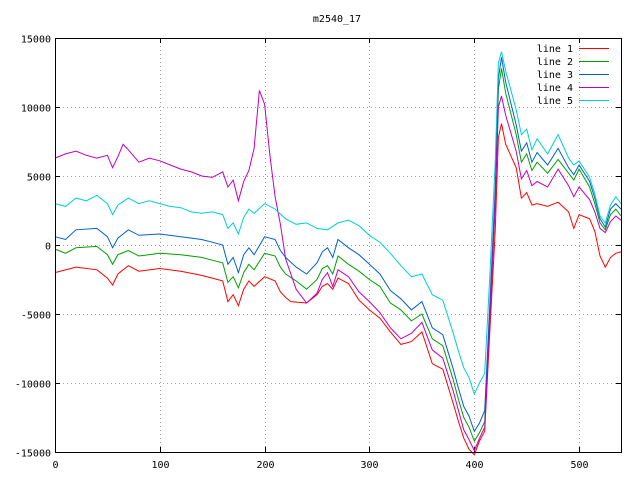 The width and height of the screenshot is (640, 480). Describe the element at coordinates (555, 88) in the screenshot. I see `legend-label: line 4` at that location.